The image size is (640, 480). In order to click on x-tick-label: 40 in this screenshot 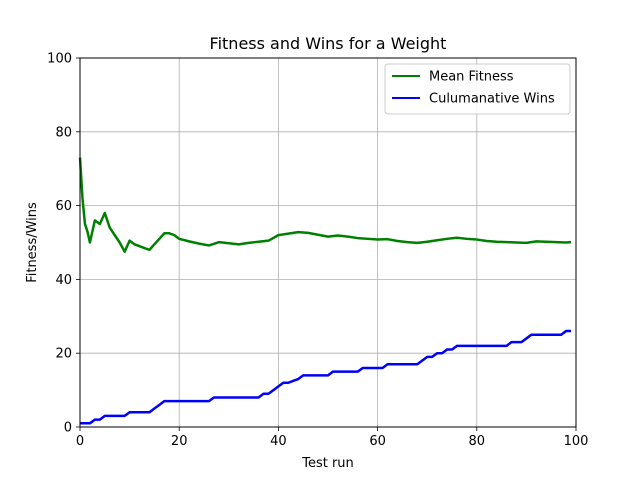, I will do `click(278, 441)`.